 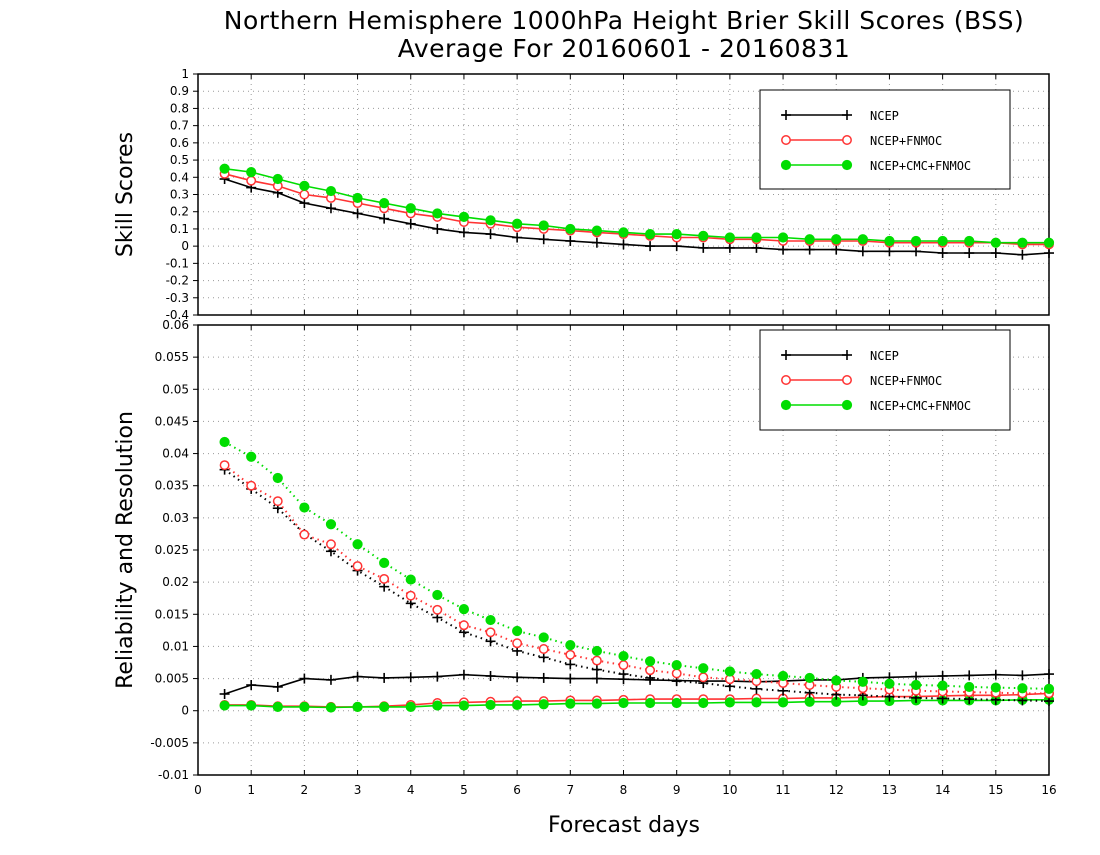 I want to click on reliability-resolution-ytick-label: 0.005, so click(x=172, y=679).